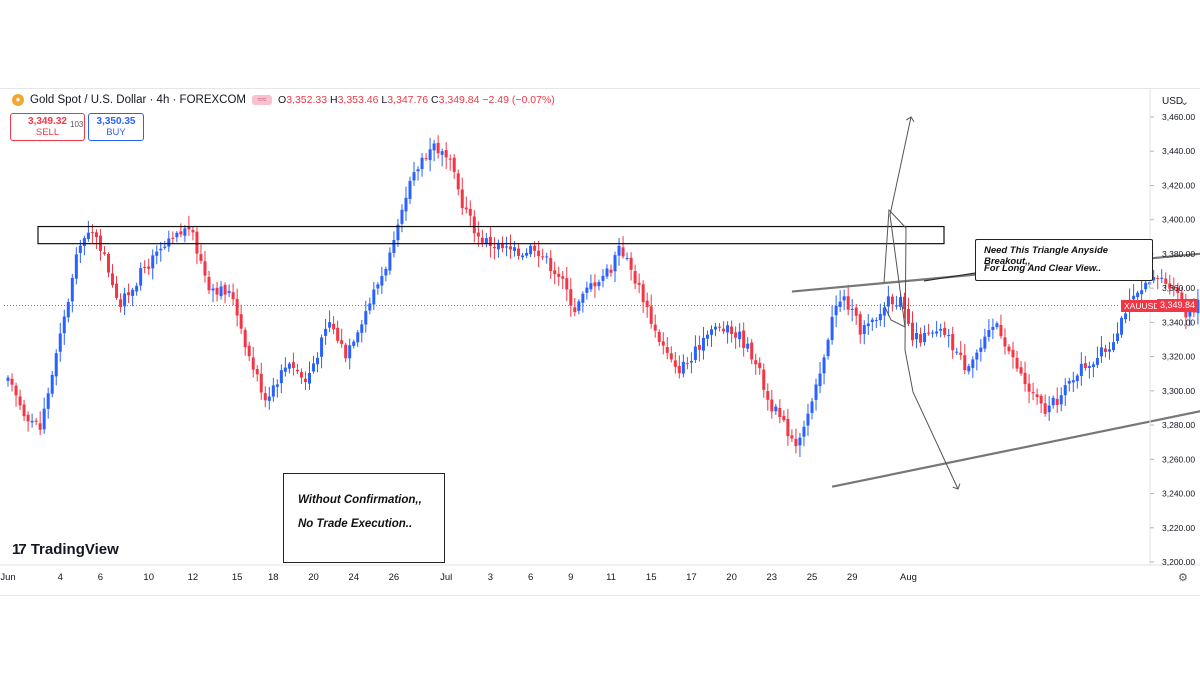  I want to click on sell-button: 3,349.32 SELL, so click(47, 127).